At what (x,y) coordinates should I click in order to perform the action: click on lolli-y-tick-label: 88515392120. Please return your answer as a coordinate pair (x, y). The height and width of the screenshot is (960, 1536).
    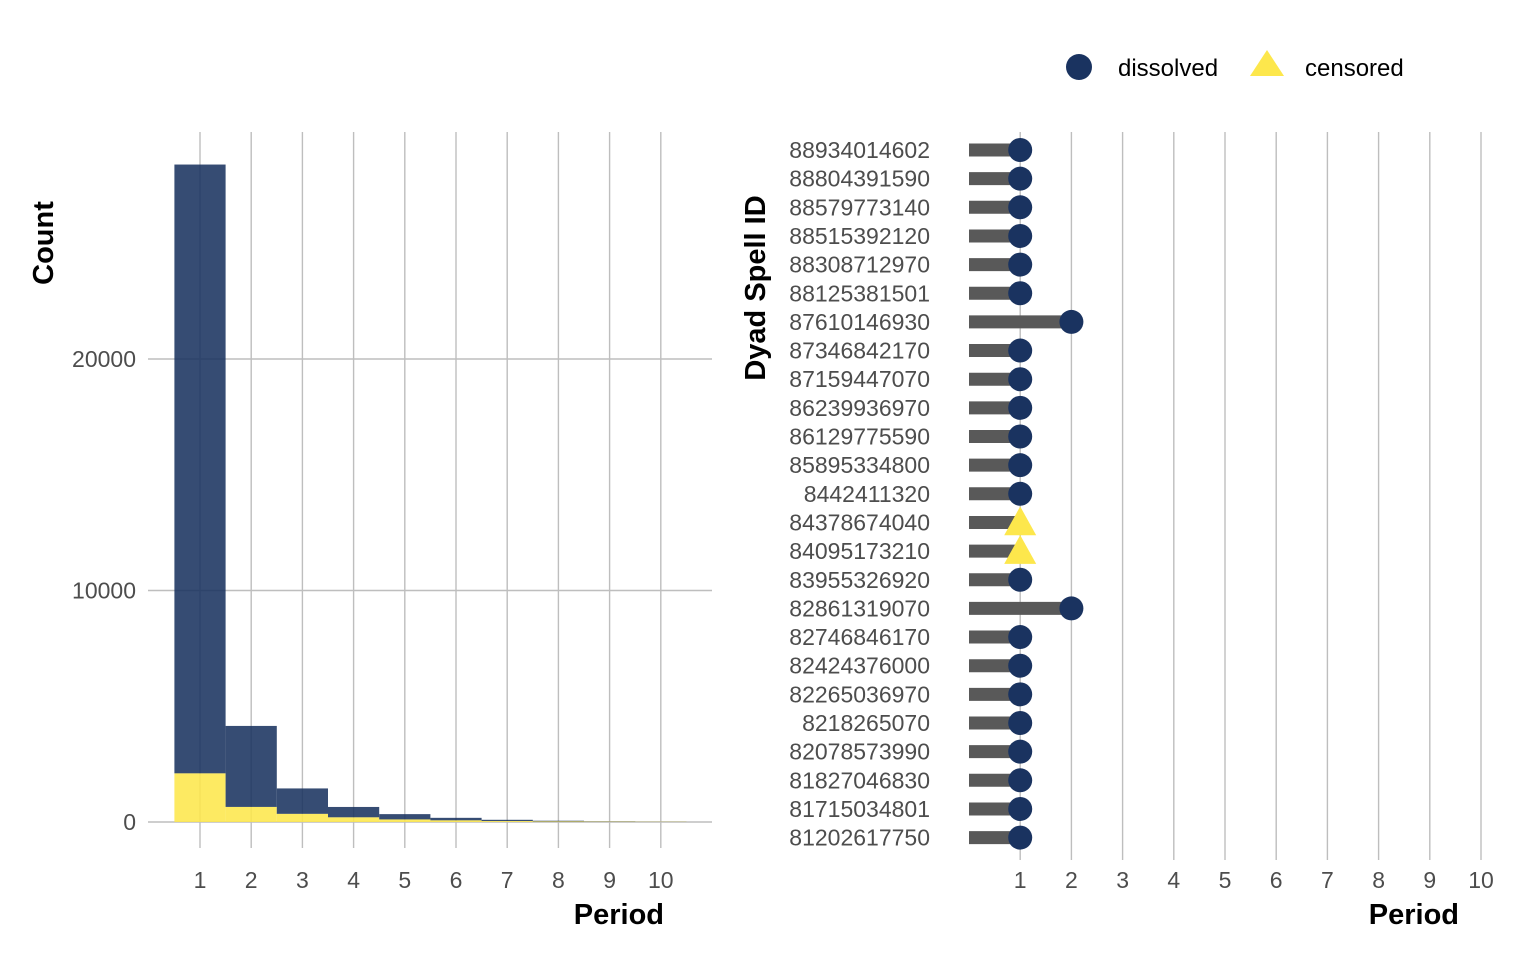
    Looking at the image, I should click on (859, 236).